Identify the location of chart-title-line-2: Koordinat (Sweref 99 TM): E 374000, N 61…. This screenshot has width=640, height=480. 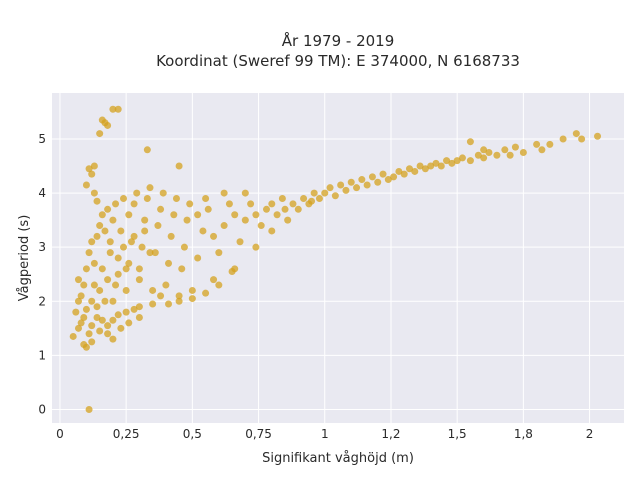
(338, 61).